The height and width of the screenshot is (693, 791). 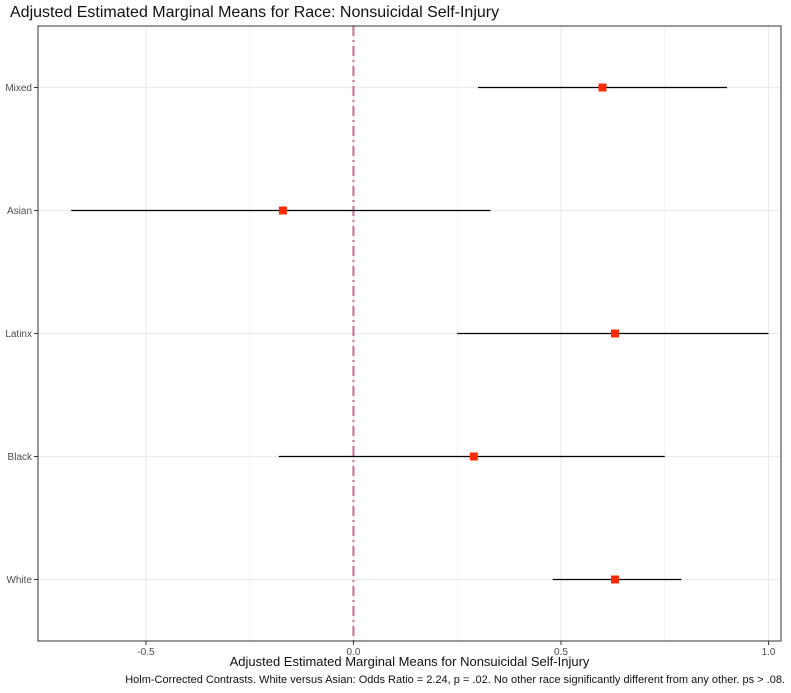 What do you see at coordinates (19, 211) in the screenshot?
I see `y-tick-label-asian: Asian` at bounding box center [19, 211].